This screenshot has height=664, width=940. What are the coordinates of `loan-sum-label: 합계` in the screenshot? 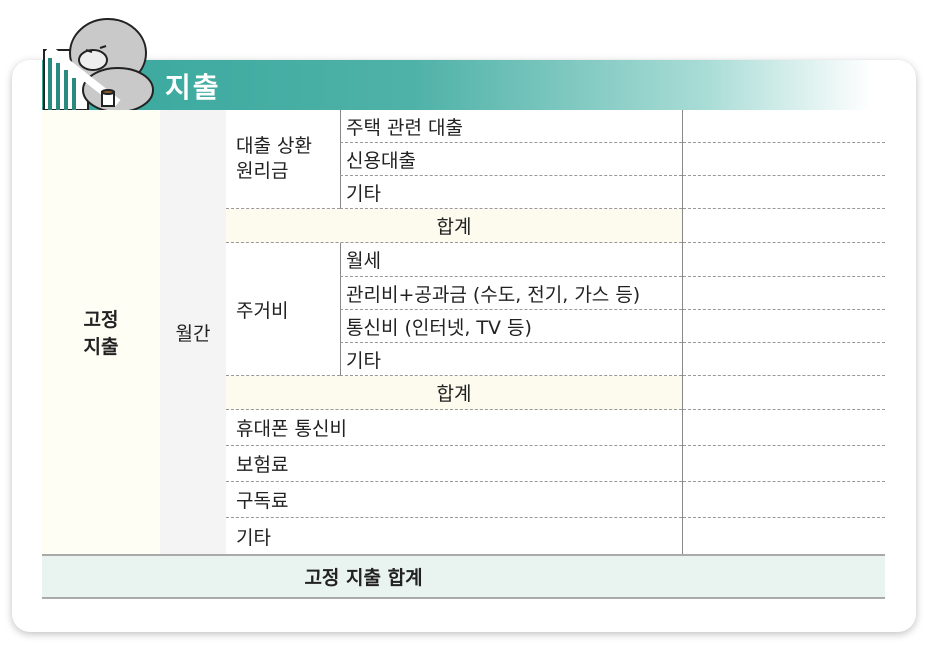 It's located at (454, 226).